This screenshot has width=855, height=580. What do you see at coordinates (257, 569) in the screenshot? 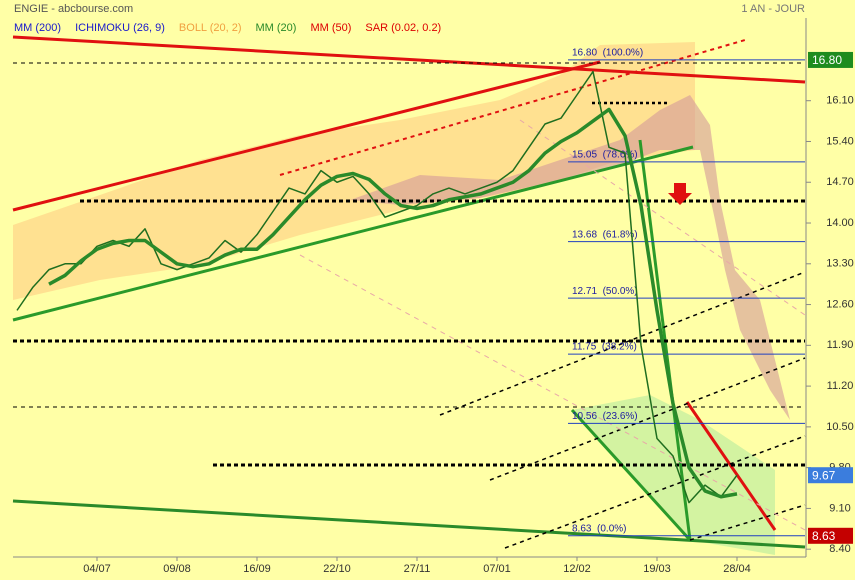
I see `x-tick-label: 16/09` at bounding box center [257, 569].